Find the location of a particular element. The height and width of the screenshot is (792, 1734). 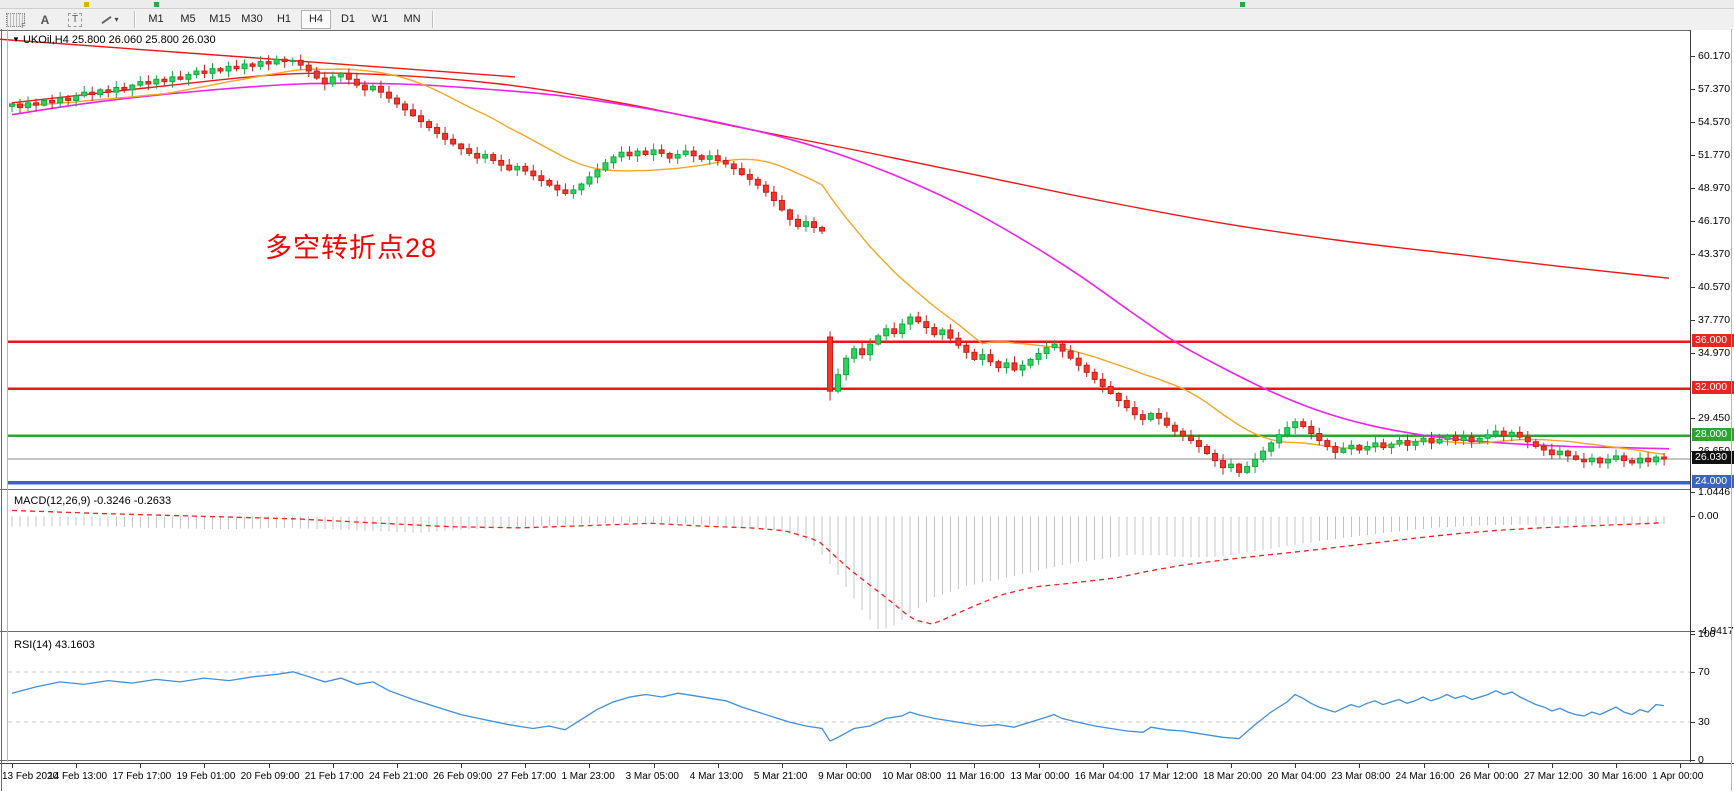

price-level-badge: 32.000 is located at coordinates (1713, 387).